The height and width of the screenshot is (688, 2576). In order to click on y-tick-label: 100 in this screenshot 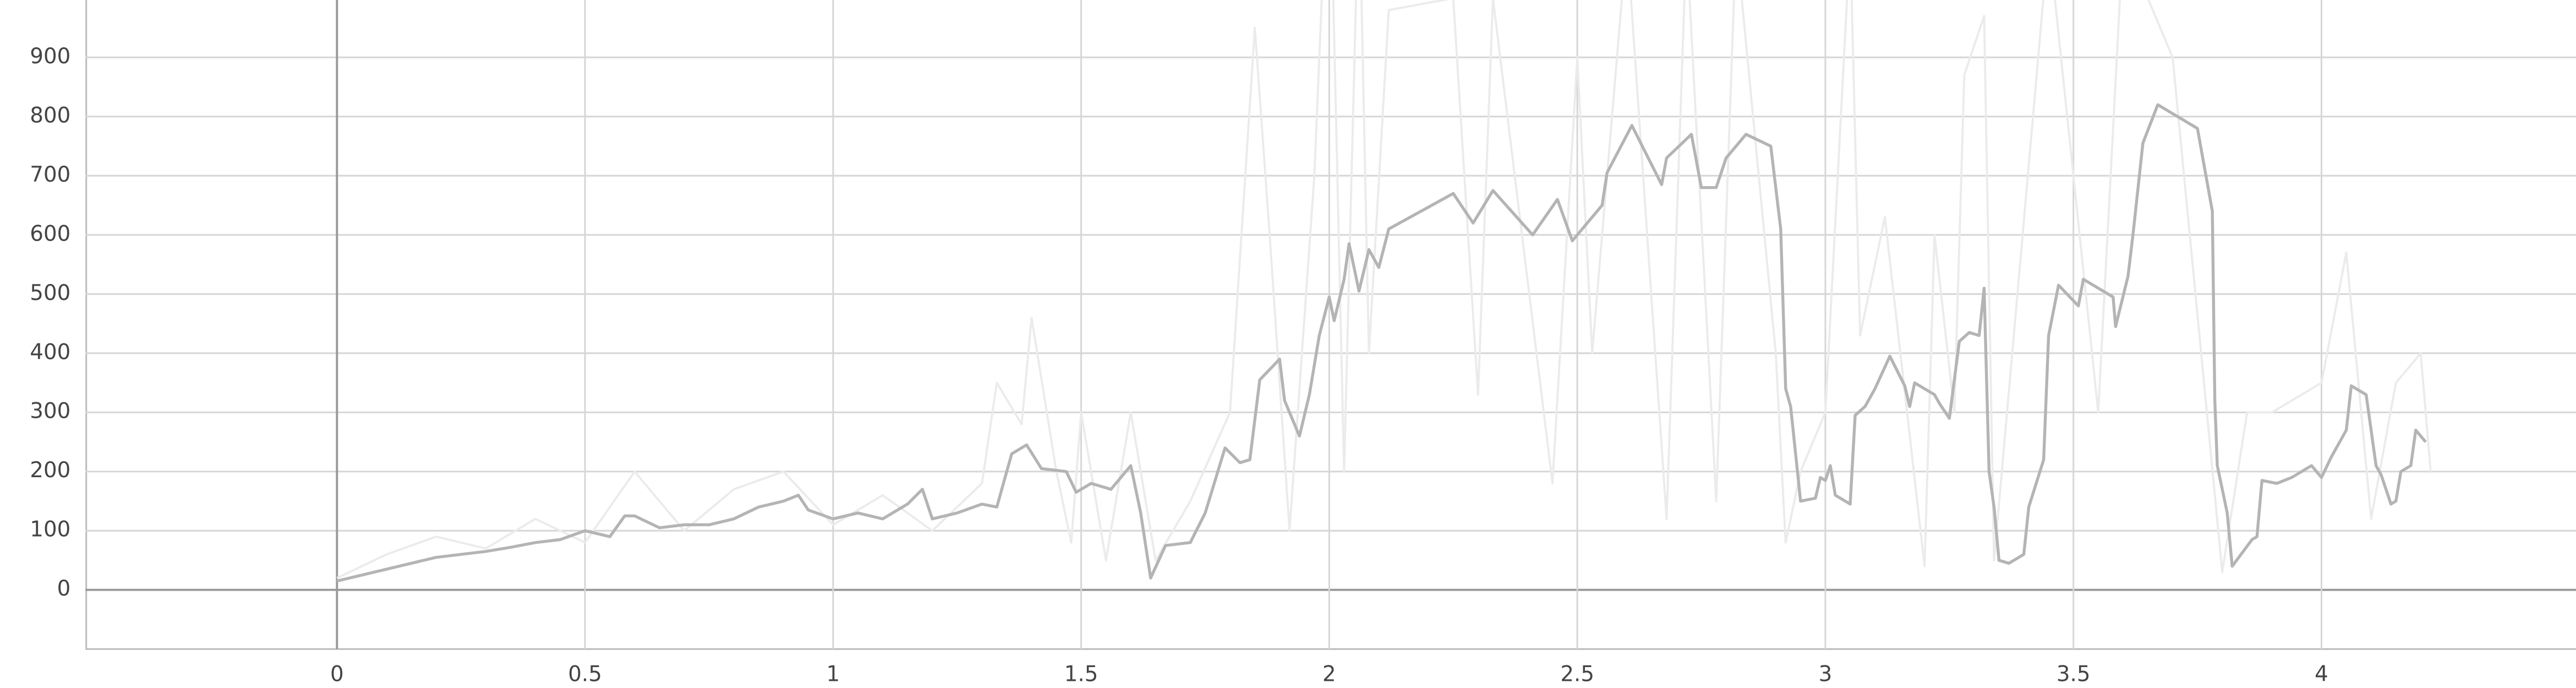, I will do `click(50, 529)`.